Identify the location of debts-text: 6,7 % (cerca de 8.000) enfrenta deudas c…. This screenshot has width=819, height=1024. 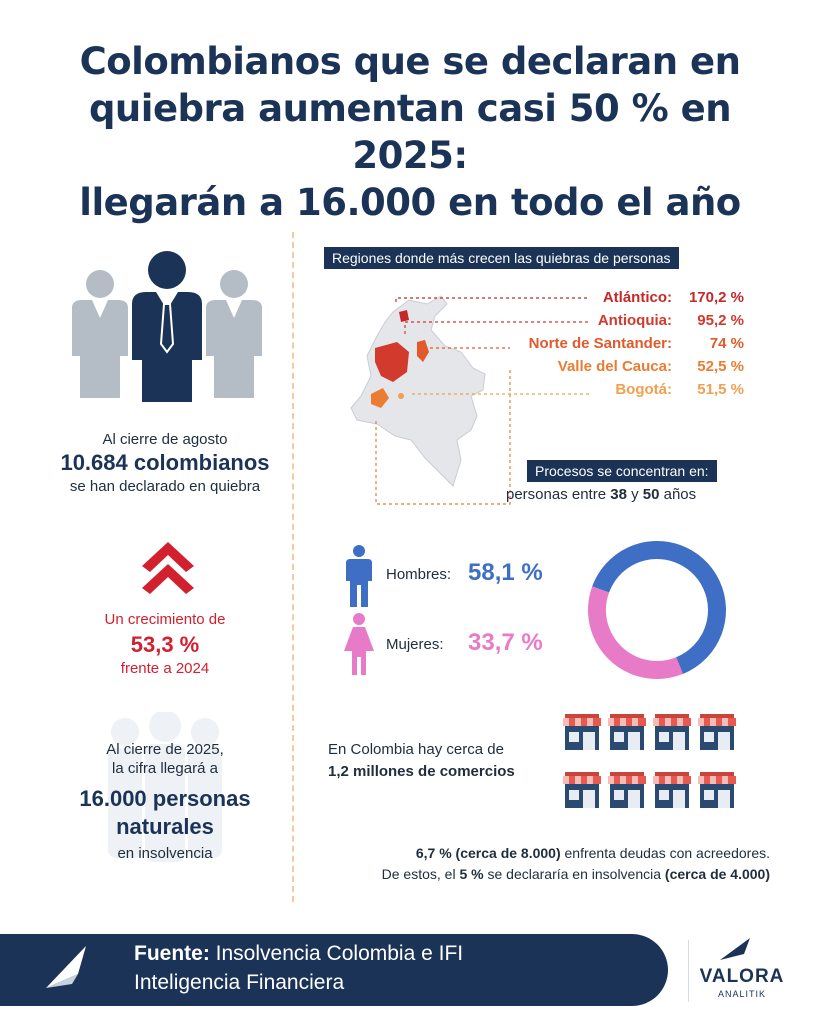
(535, 864).